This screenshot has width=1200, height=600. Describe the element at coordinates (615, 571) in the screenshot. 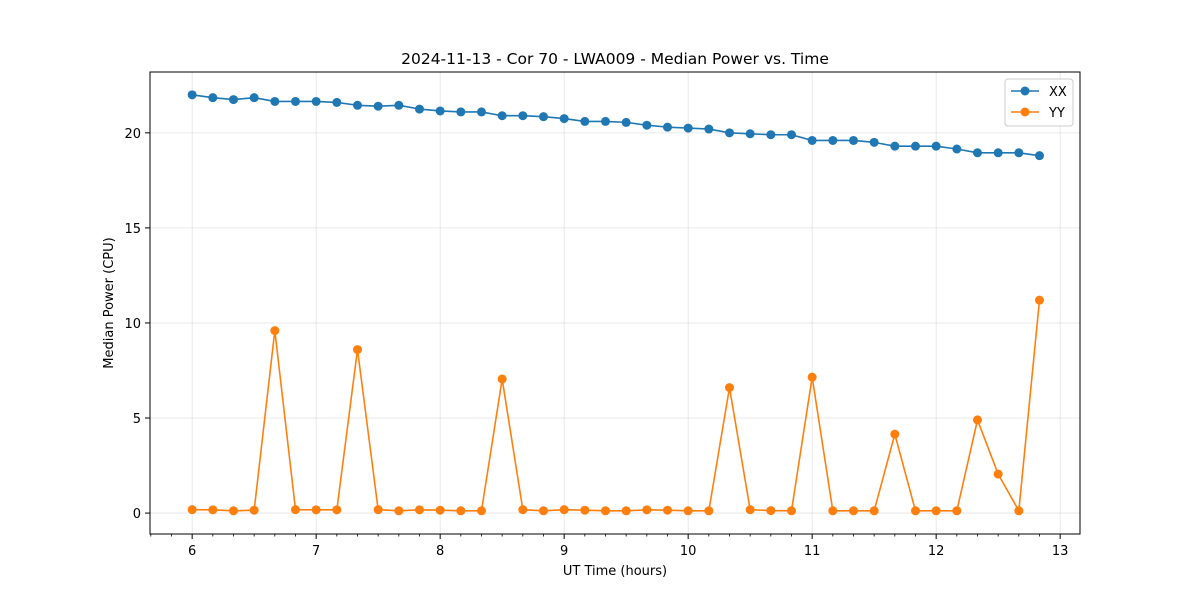

I see `x-axis-label: UT Time (hours)` at that location.